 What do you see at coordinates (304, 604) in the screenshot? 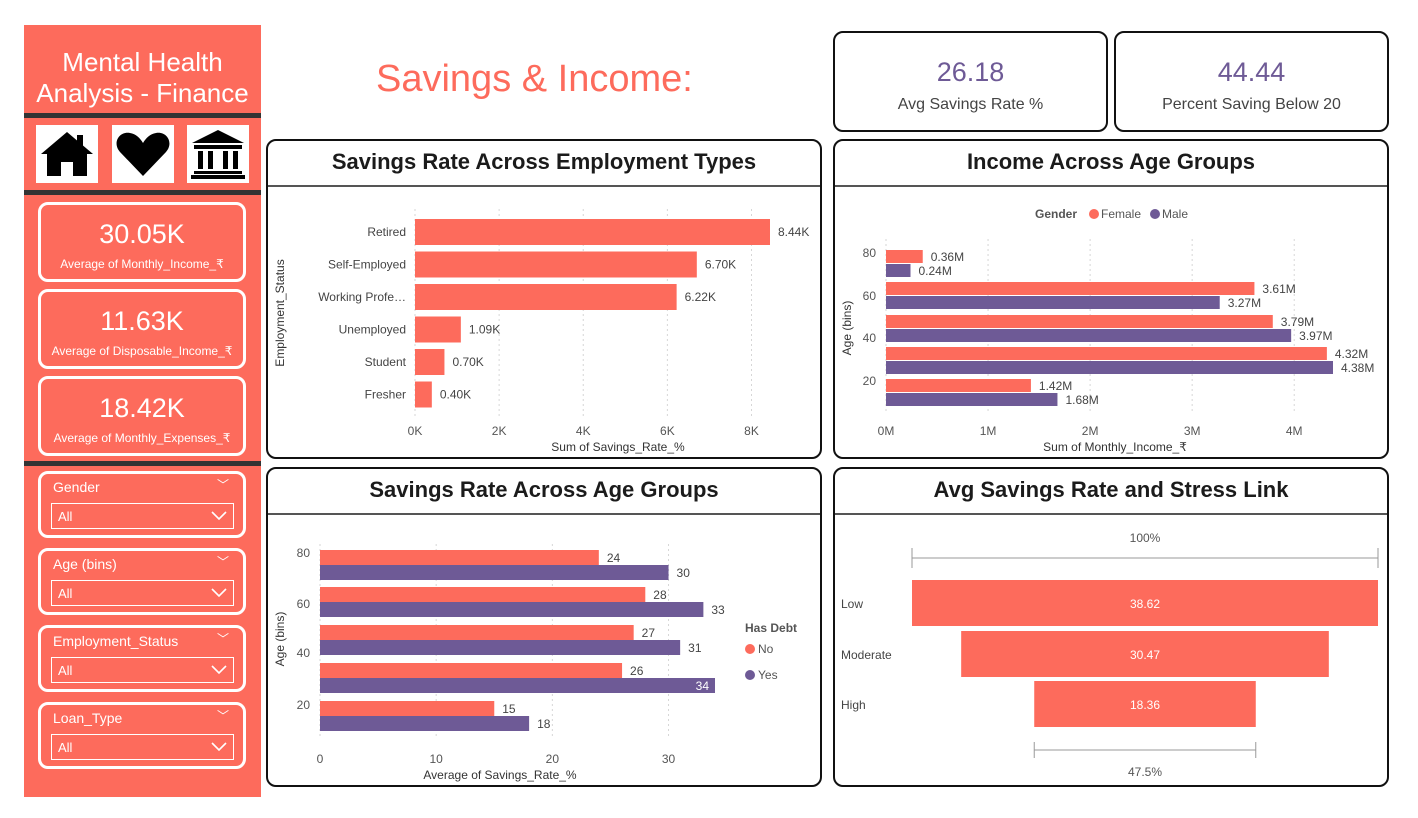
I see `y-tick-label: 60` at bounding box center [304, 604].